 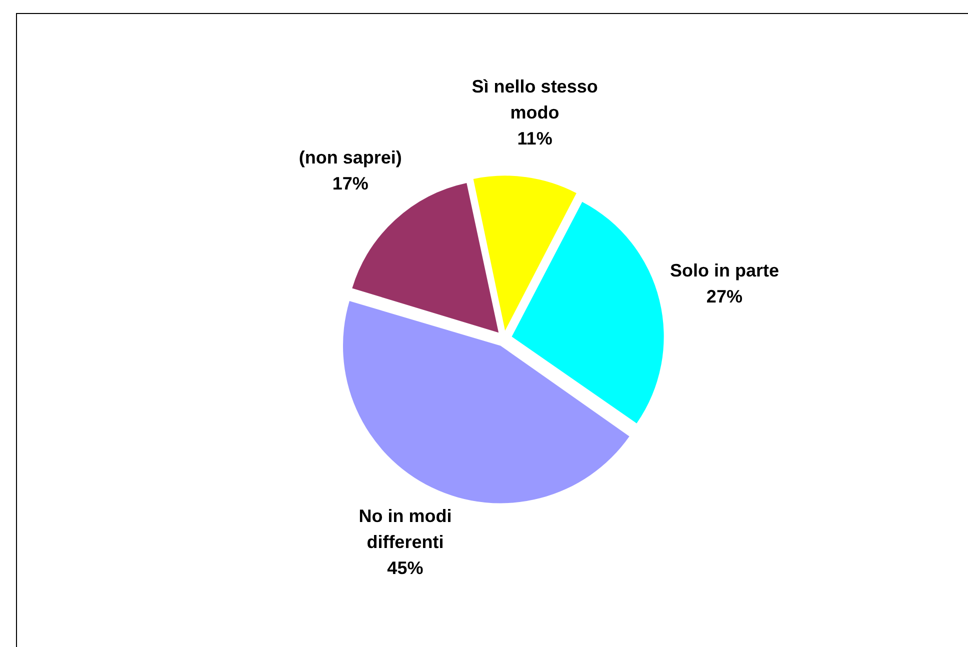 I want to click on data-label: 11%, so click(x=534, y=138).